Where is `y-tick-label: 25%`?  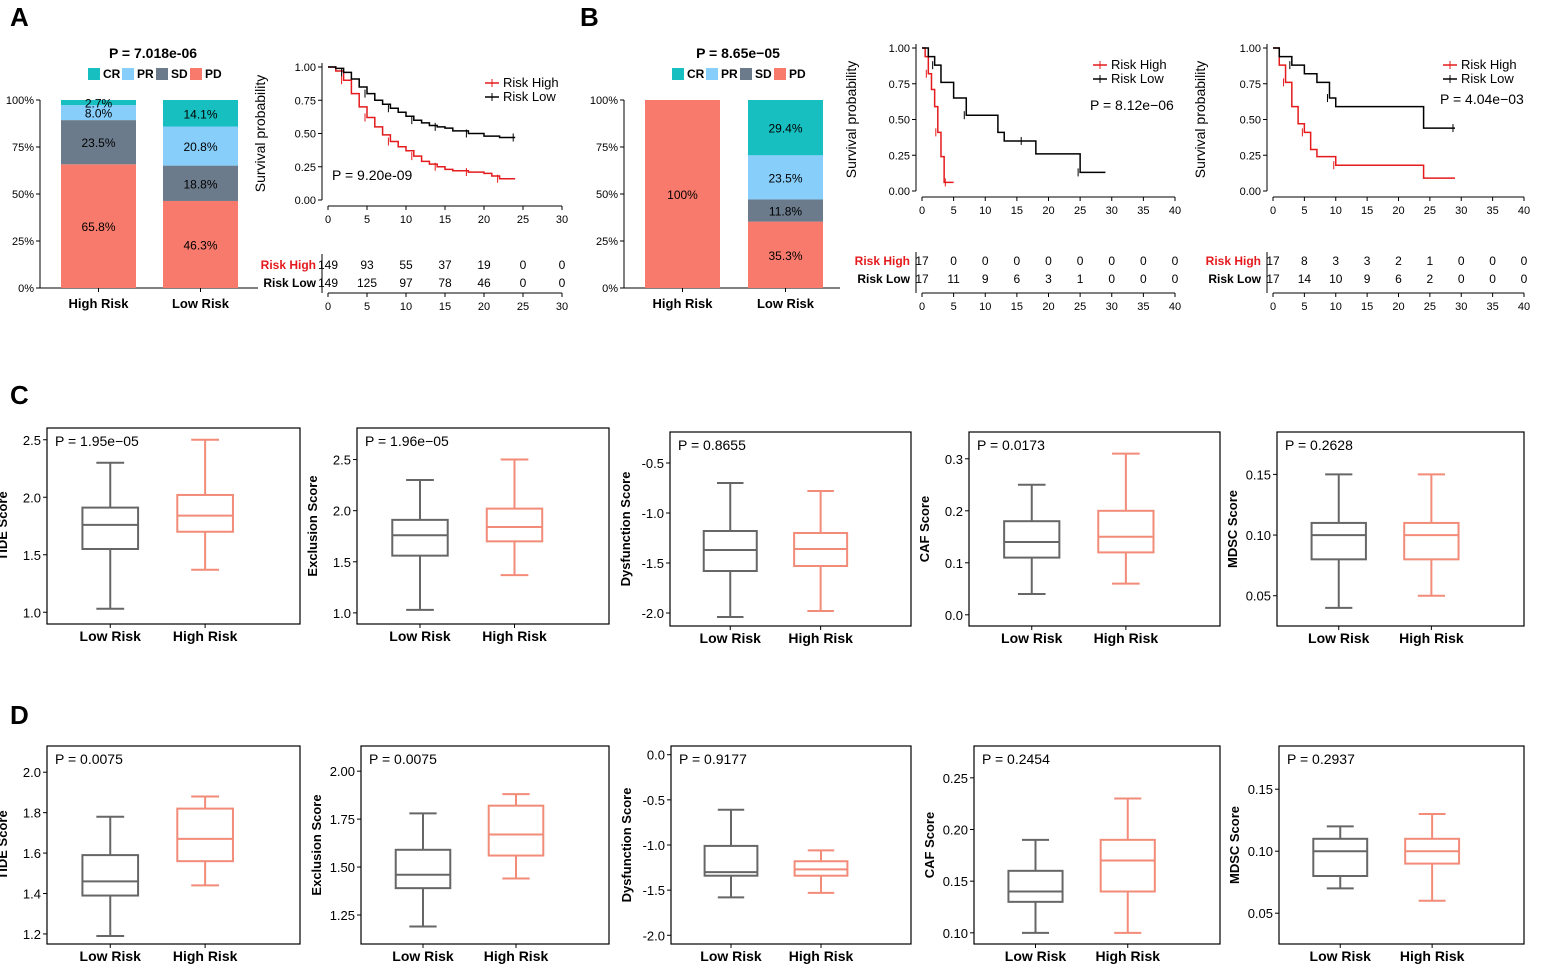
y-tick-label: 25% is located at coordinates (23, 242).